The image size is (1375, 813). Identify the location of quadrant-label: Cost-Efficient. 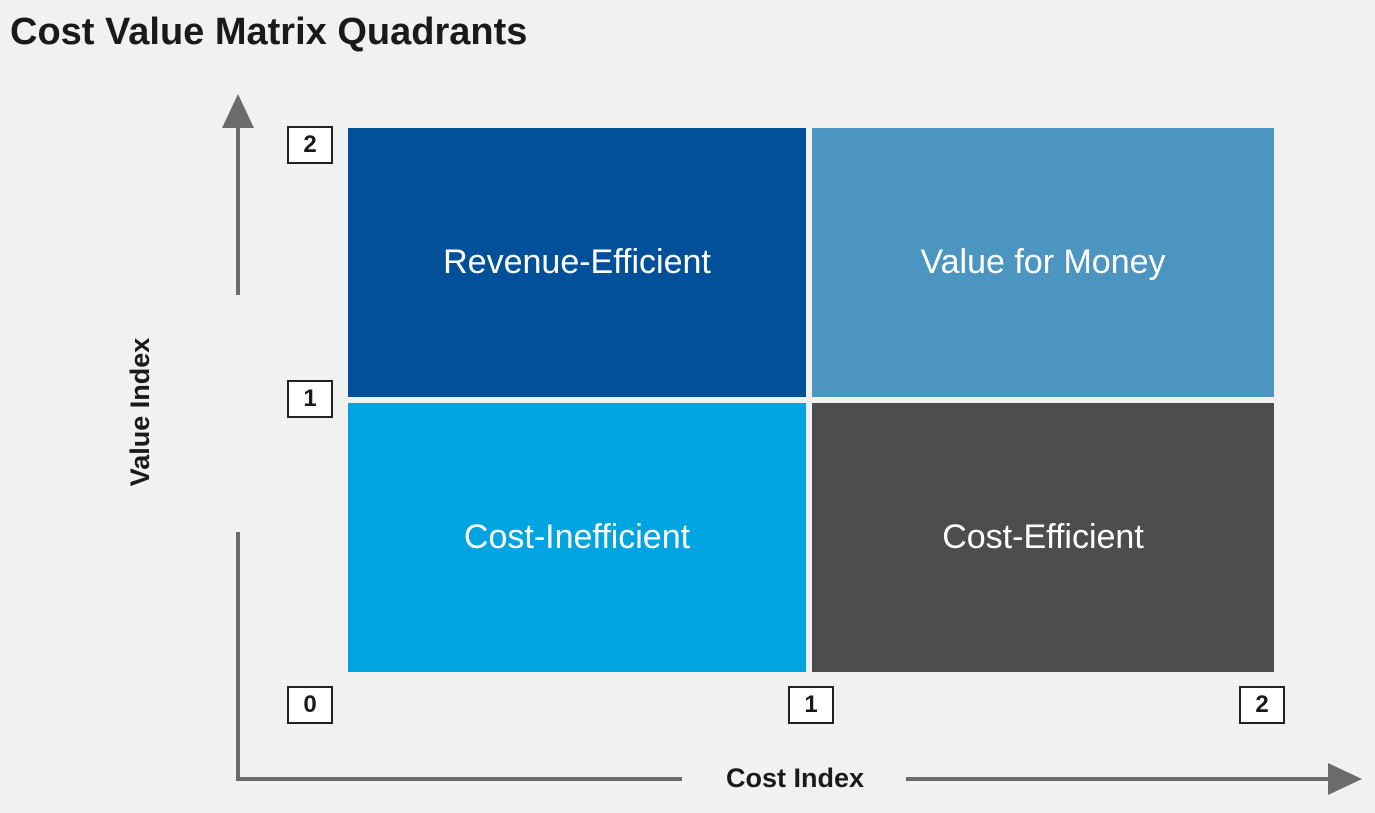
(1043, 537).